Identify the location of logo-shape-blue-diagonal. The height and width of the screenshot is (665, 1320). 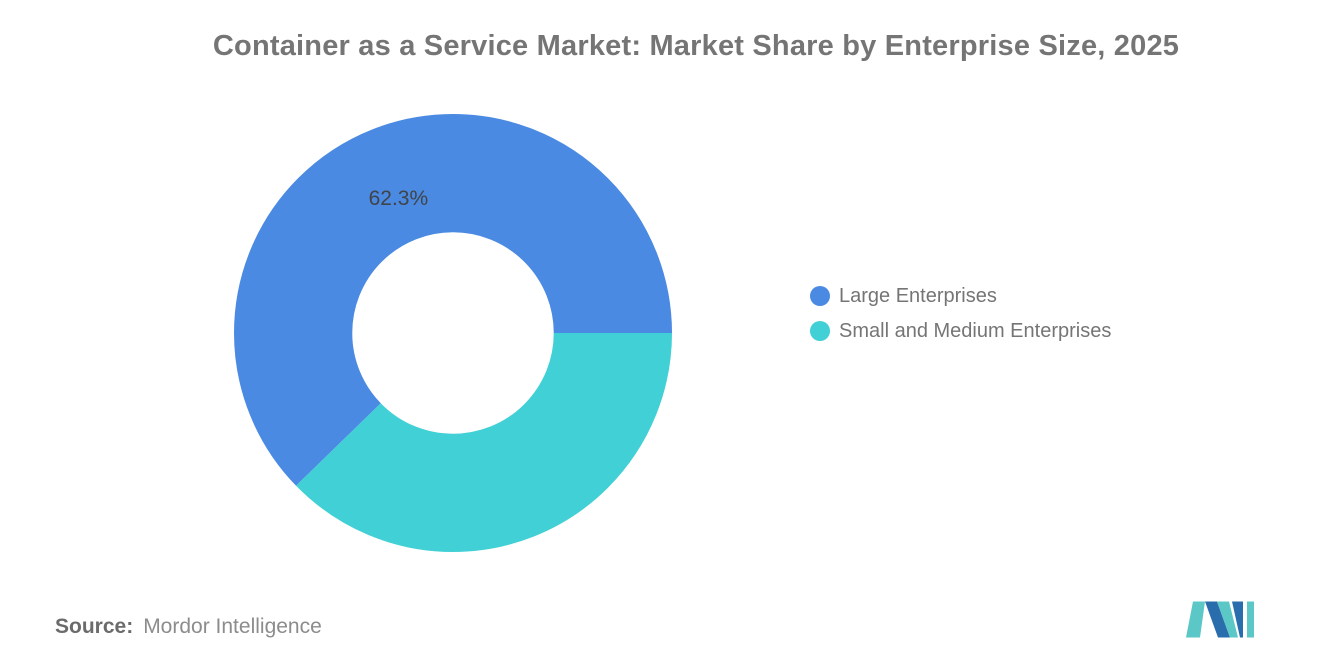
(1217, 619).